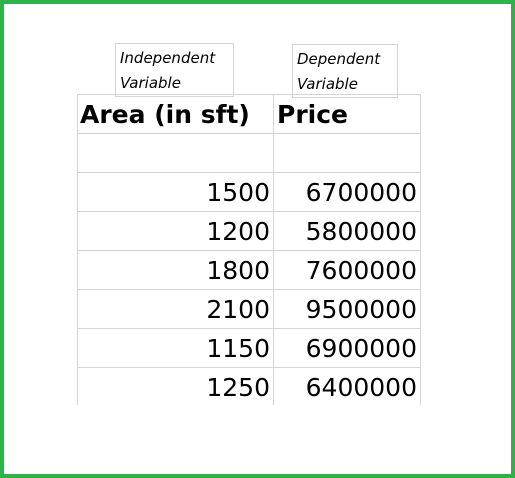 Image resolution: width=515 pixels, height=478 pixels. What do you see at coordinates (345, 71) in the screenshot?
I see `dependent-variable-label: Dependent Variable` at bounding box center [345, 71].